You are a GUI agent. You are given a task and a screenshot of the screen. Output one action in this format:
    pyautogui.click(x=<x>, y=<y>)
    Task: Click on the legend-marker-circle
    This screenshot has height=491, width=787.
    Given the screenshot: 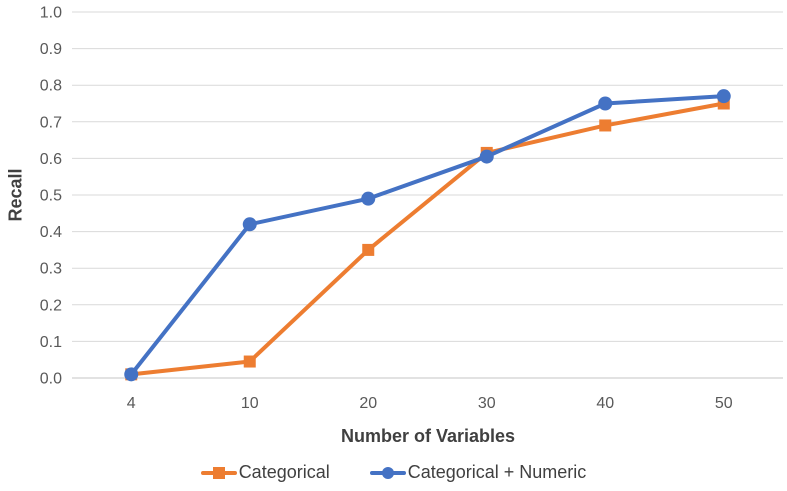 What is the action you would take?
    pyautogui.click(x=387, y=473)
    